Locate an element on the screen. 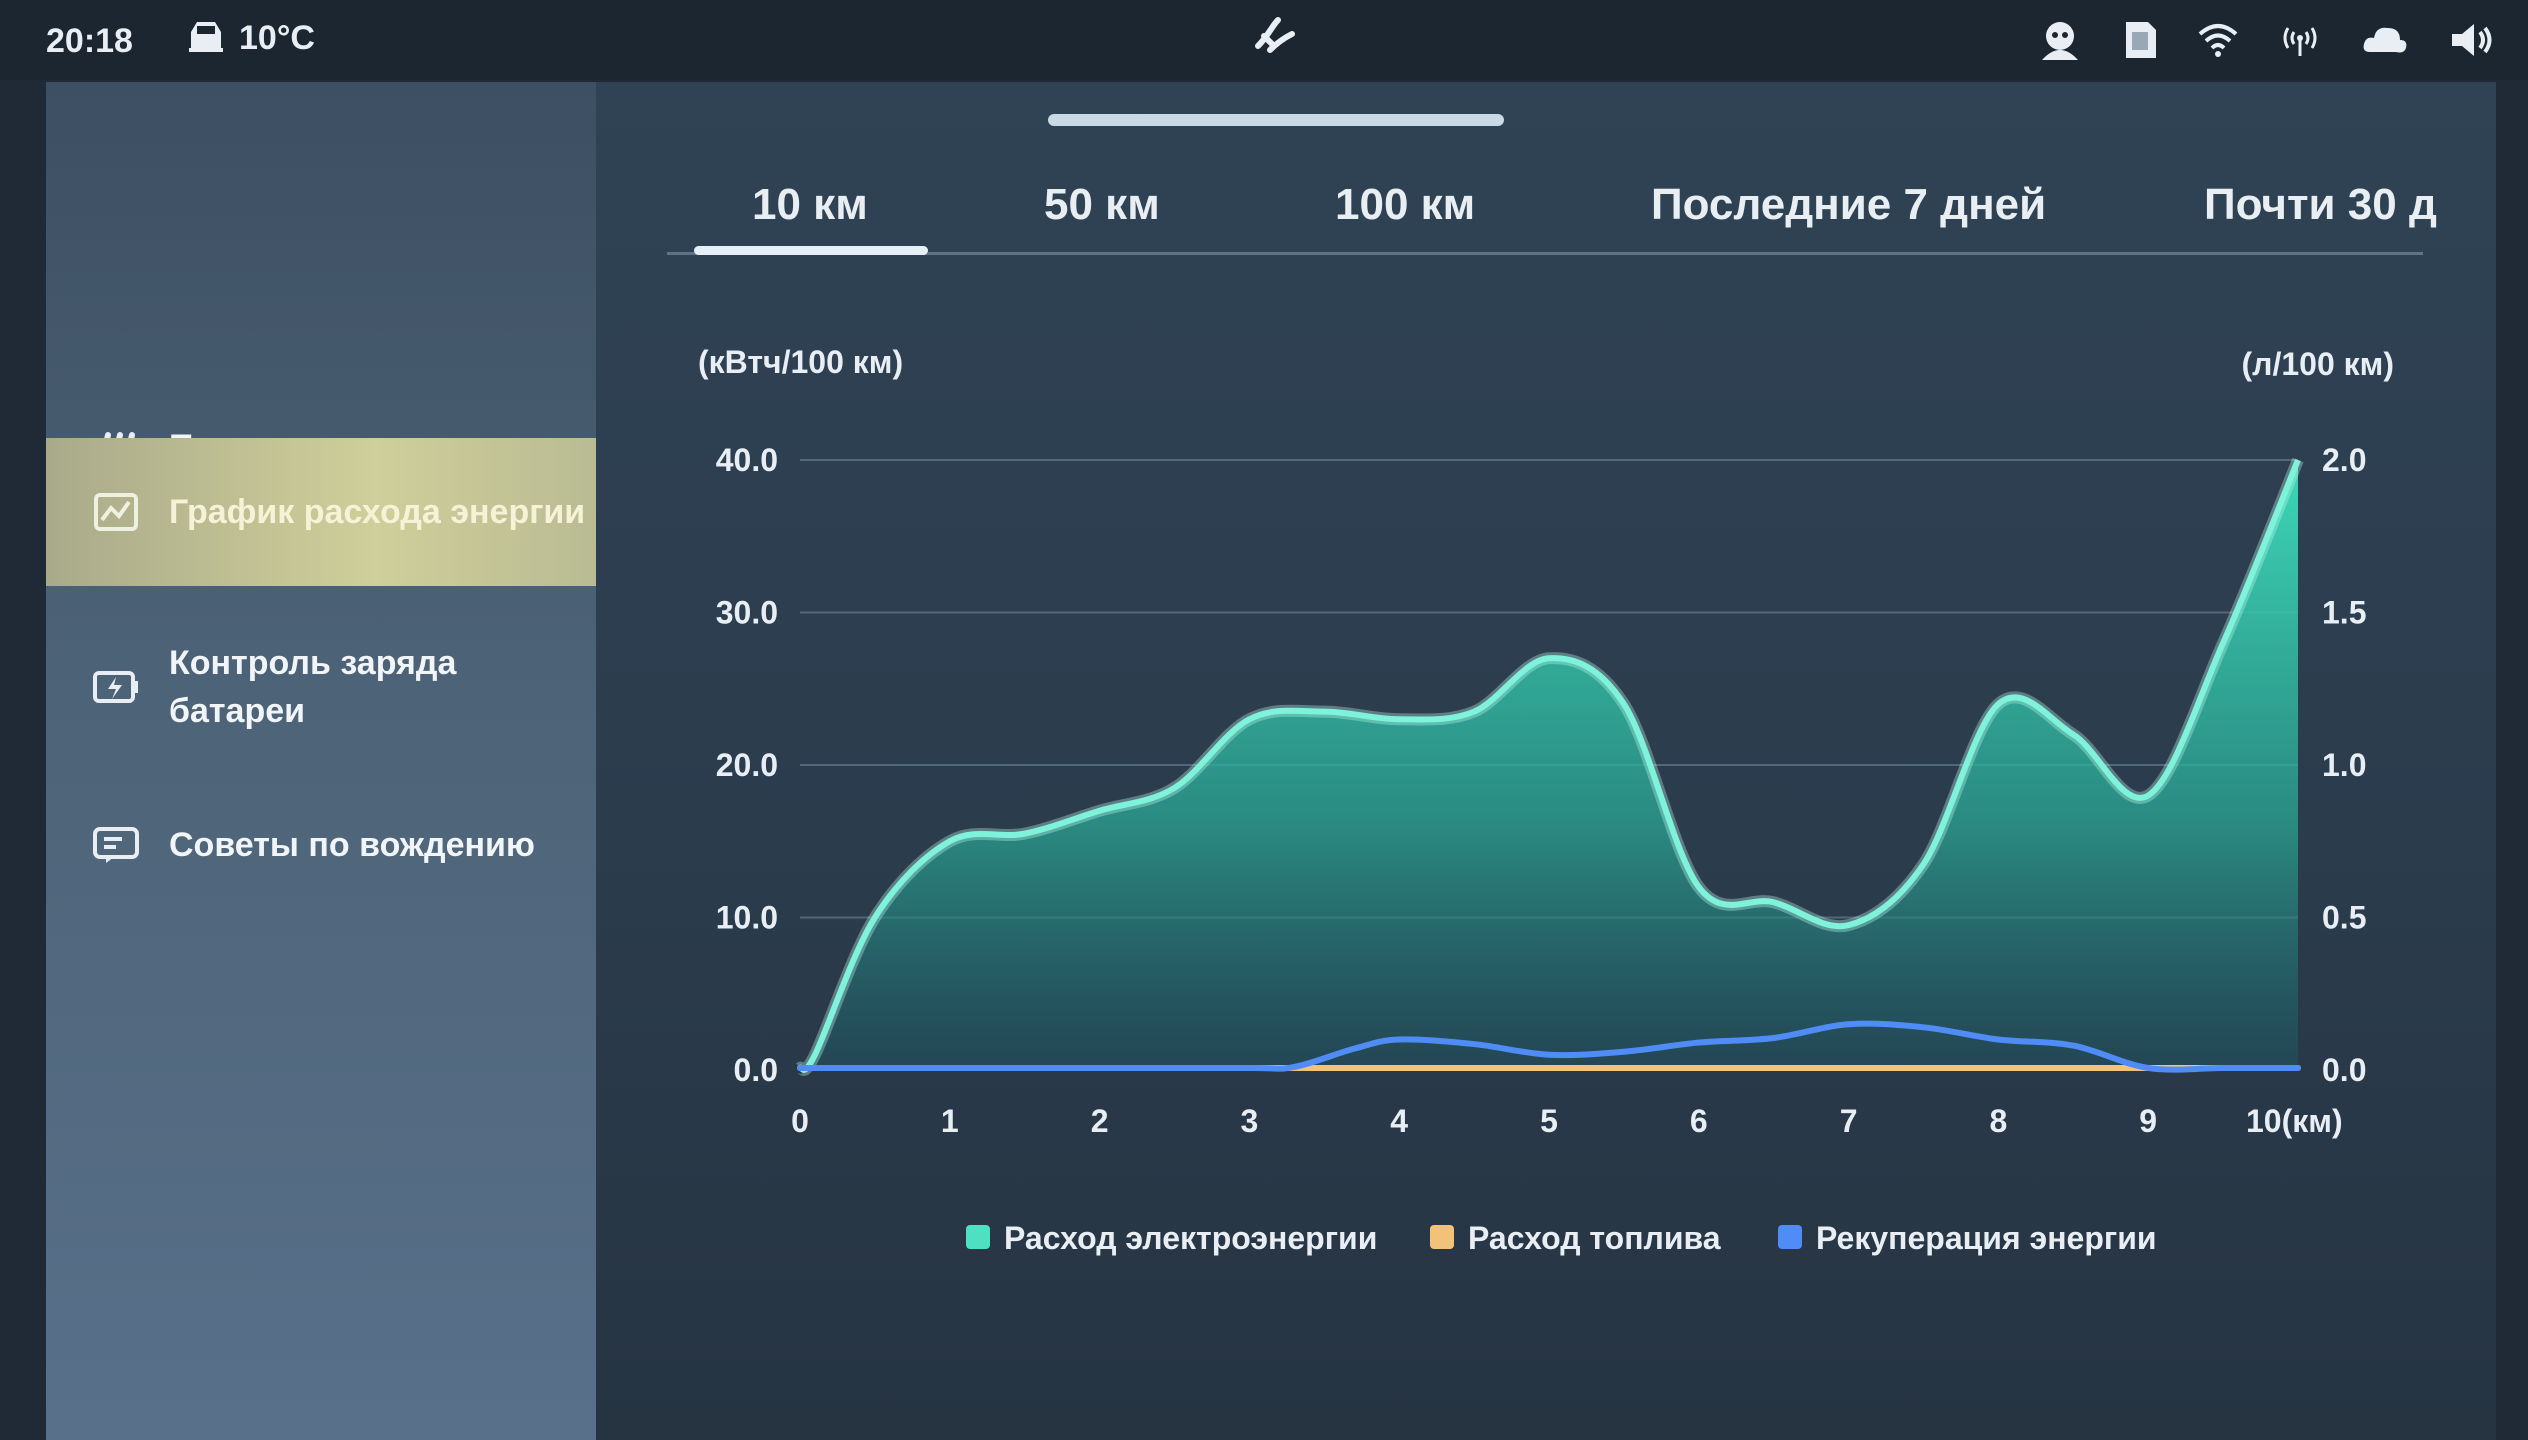 The image size is (2528, 1440). y-tick-right: 0.0 is located at coordinates (2344, 1070).